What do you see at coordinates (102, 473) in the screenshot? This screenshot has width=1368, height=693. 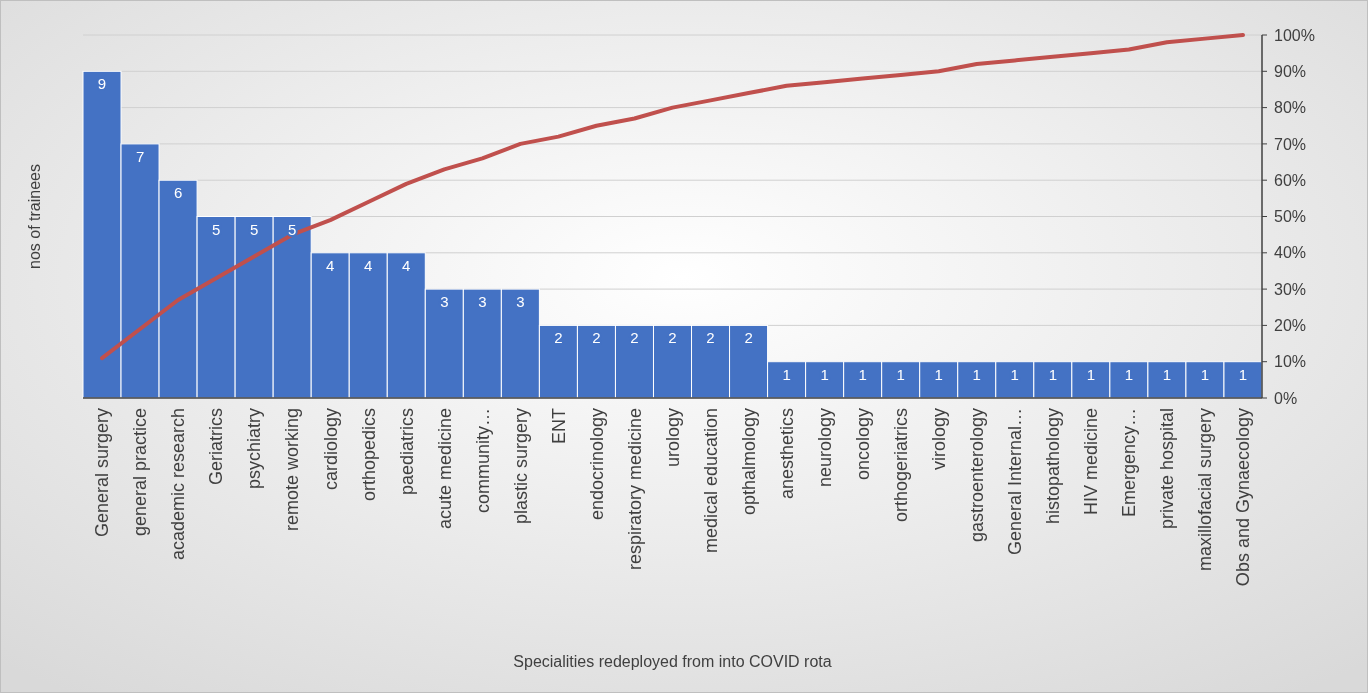 I see `x-tick-label: General surgery` at bounding box center [102, 473].